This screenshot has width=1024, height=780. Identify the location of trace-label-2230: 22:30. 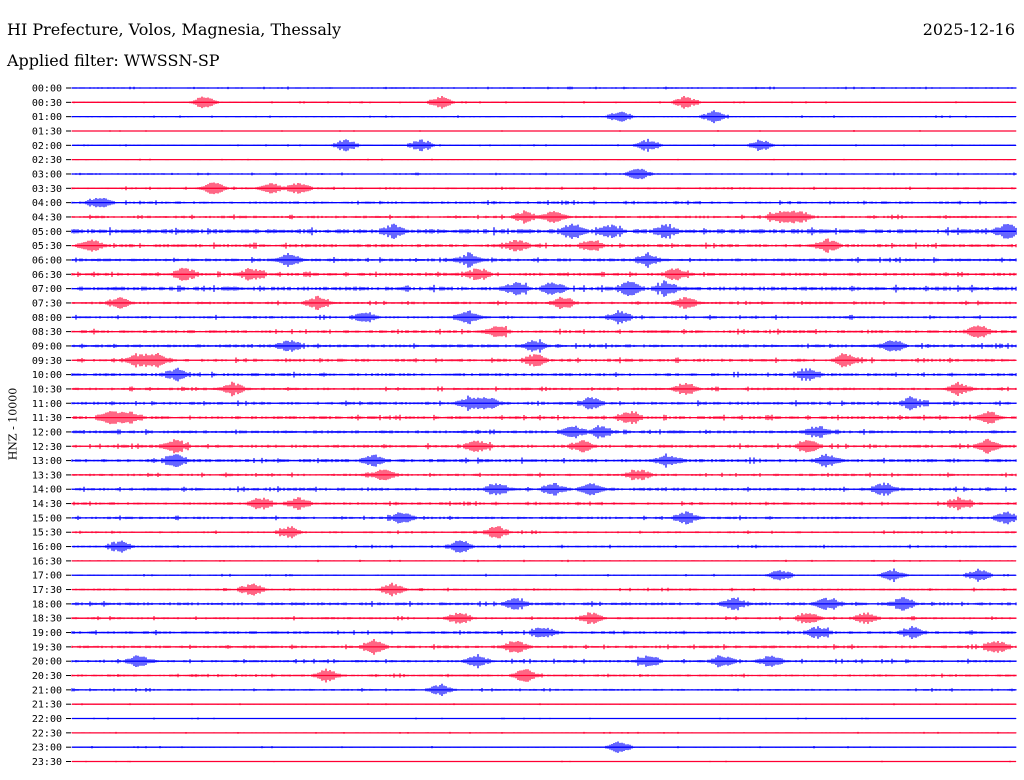
(47, 733).